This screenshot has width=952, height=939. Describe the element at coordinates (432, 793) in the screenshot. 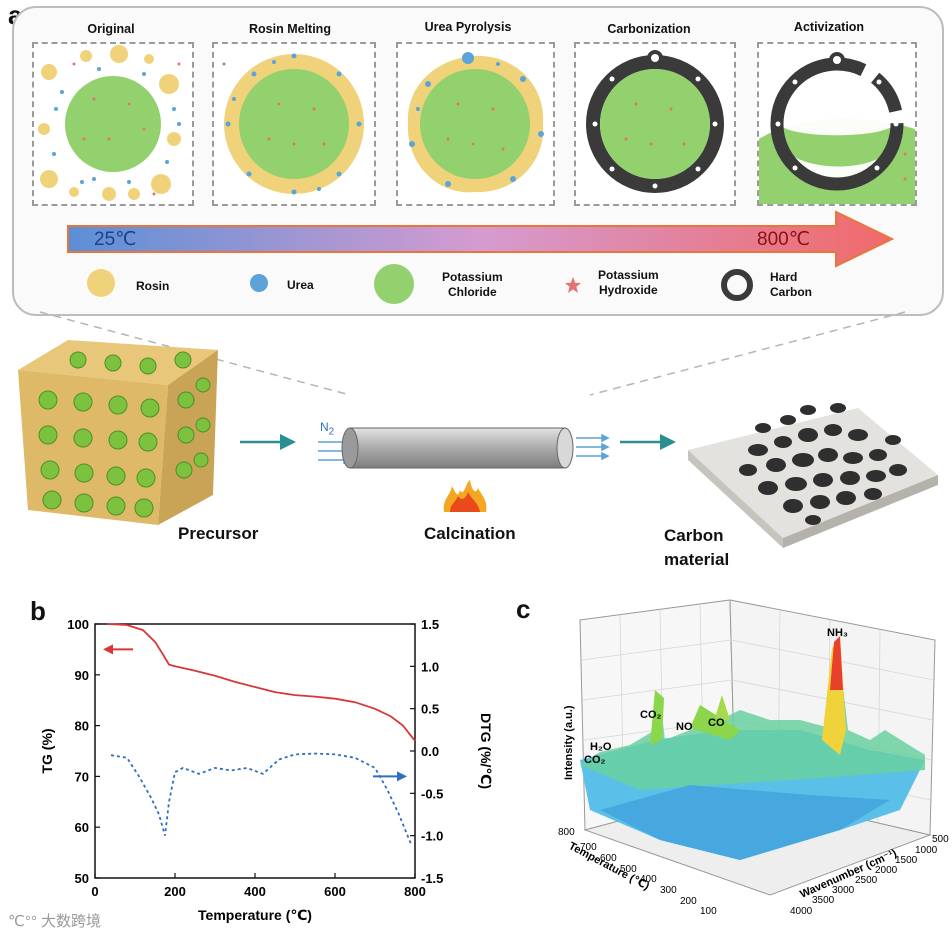

I see `y2-tick-label: -0.5` at that location.